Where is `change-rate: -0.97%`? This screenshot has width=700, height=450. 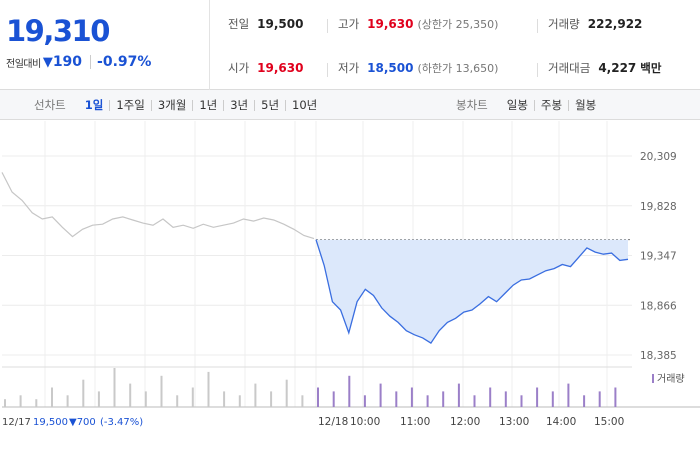
change-rate: -0.97% is located at coordinates (124, 62).